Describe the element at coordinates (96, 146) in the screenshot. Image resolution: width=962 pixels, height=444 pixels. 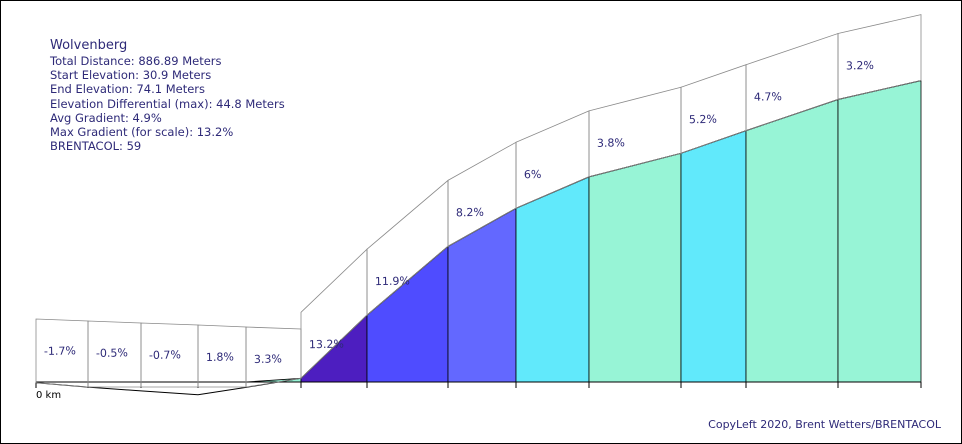
I see `brentacol-score: BRENTACOL: 59` at that location.